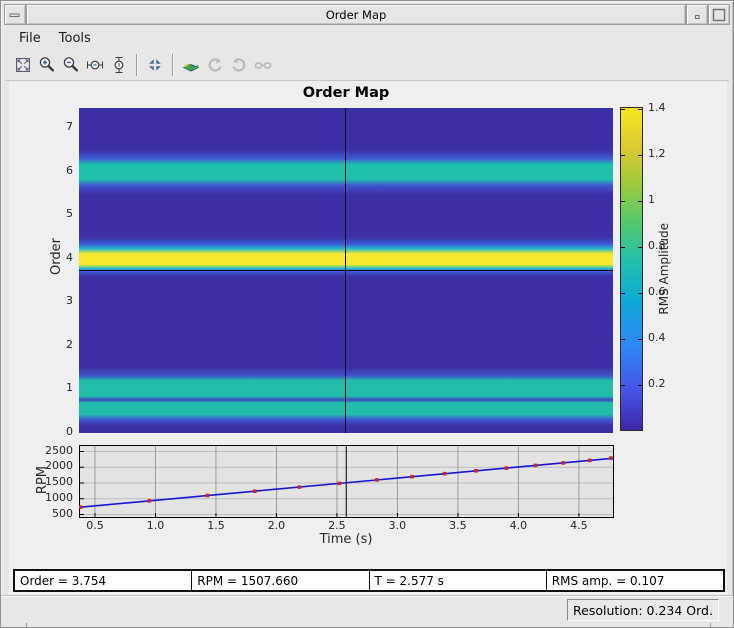 The image size is (734, 628). What do you see at coordinates (346, 270) in the screenshot?
I see `order-cursor-line` at bounding box center [346, 270].